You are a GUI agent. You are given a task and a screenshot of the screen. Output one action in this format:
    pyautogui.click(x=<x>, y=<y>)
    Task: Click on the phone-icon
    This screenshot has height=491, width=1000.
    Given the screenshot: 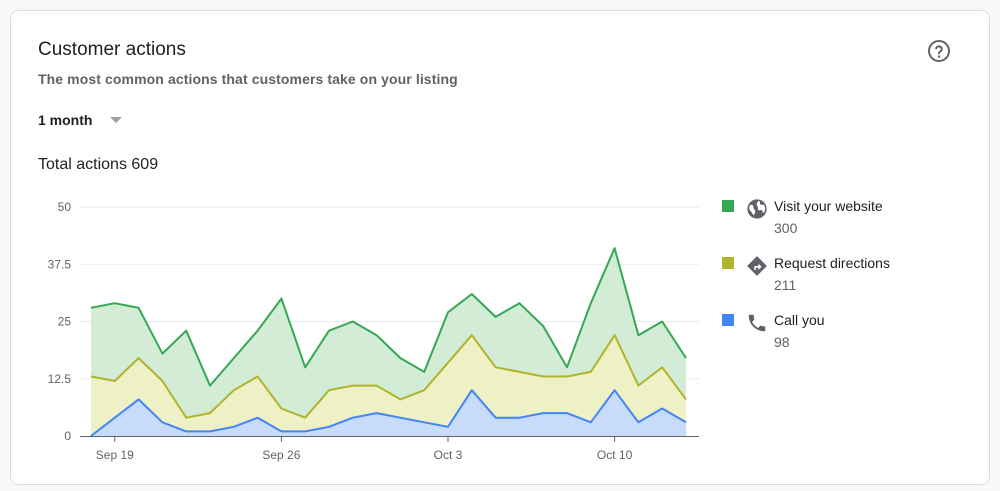 What is the action you would take?
    pyautogui.click(x=757, y=323)
    